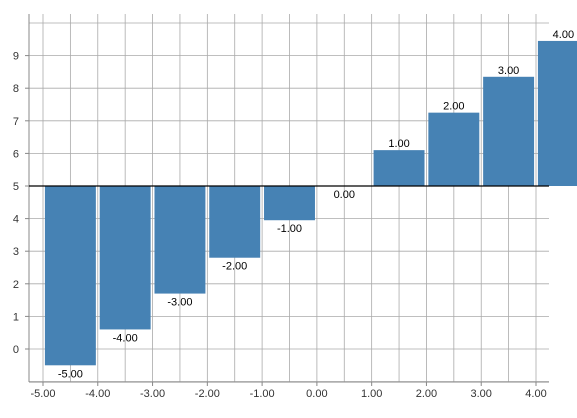 The image size is (577, 418). What do you see at coordinates (289, 229) in the screenshot?
I see `data-label: -1.00` at bounding box center [289, 229].